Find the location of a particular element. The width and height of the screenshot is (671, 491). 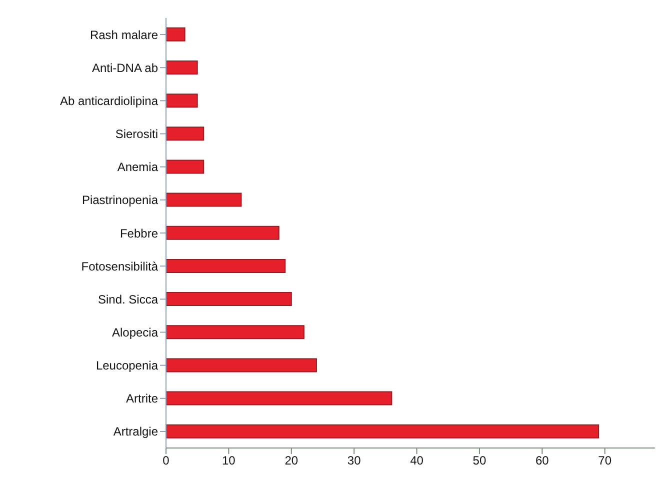

x-tick-label: 40 is located at coordinates (417, 461).